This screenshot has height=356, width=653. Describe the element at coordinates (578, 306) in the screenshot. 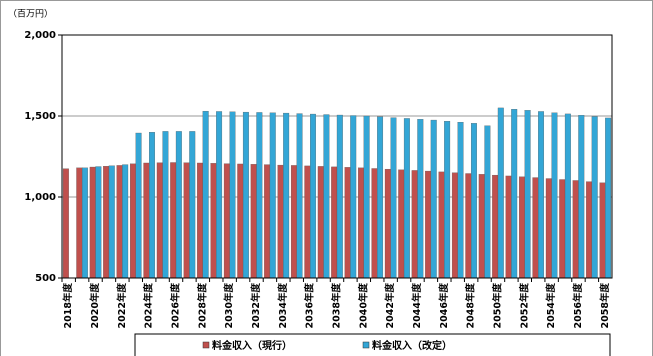

I see `x-tick-label: 2056年度` at that location.